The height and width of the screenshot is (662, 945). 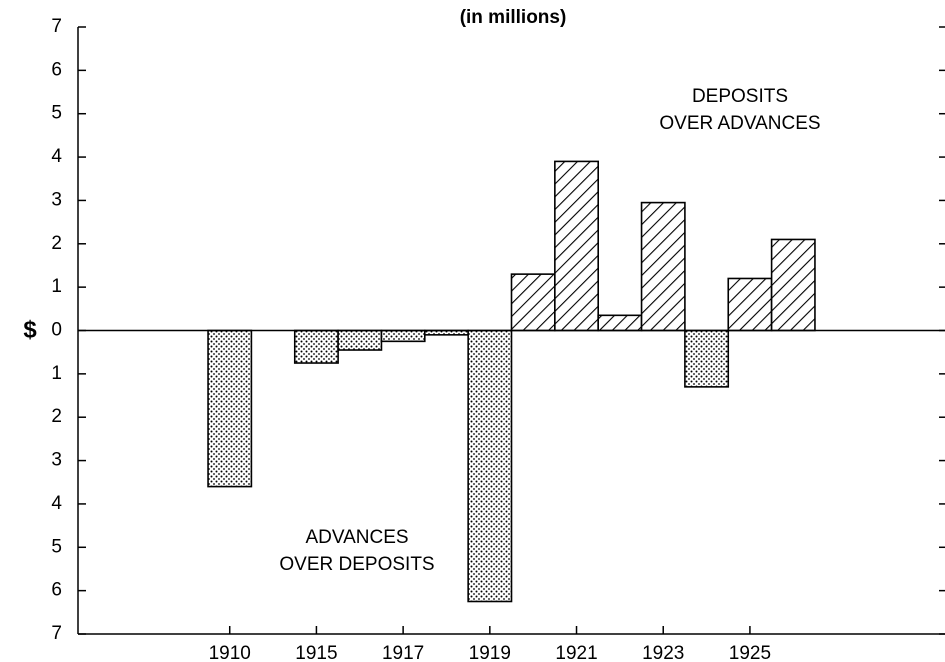 I want to click on y-tick-label: 0, so click(x=56, y=330).